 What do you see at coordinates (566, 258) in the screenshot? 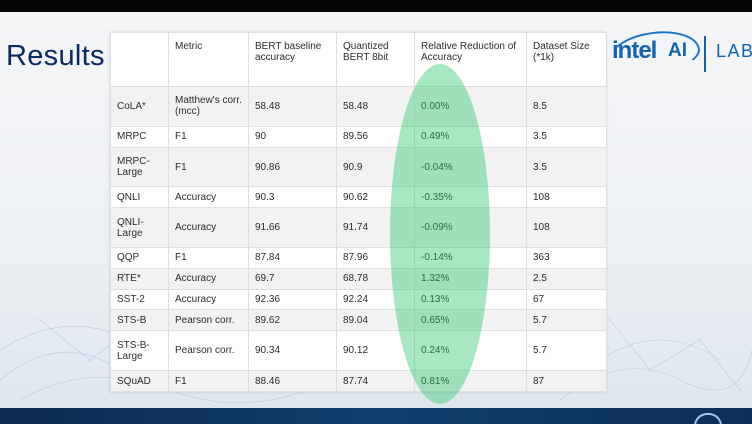
I see `cell-dataset-size: 363` at bounding box center [566, 258].